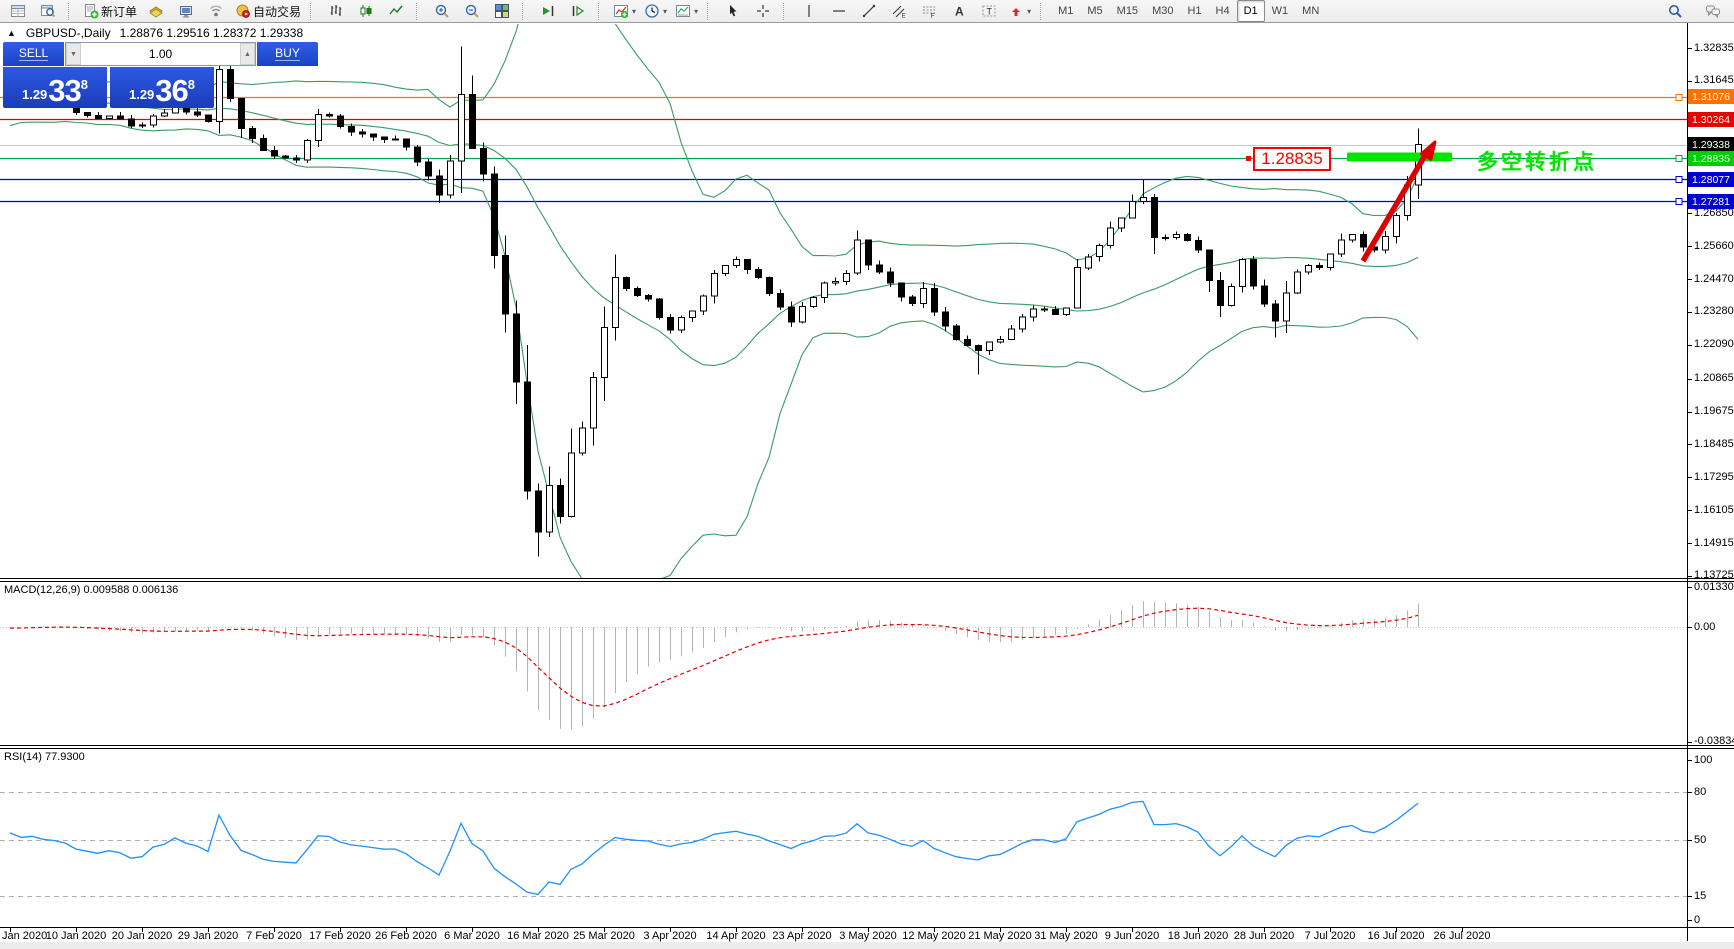  Describe the element at coordinates (11, 33) in the screenshot. I see `one-click-collapse-toggle: ▲` at that location.